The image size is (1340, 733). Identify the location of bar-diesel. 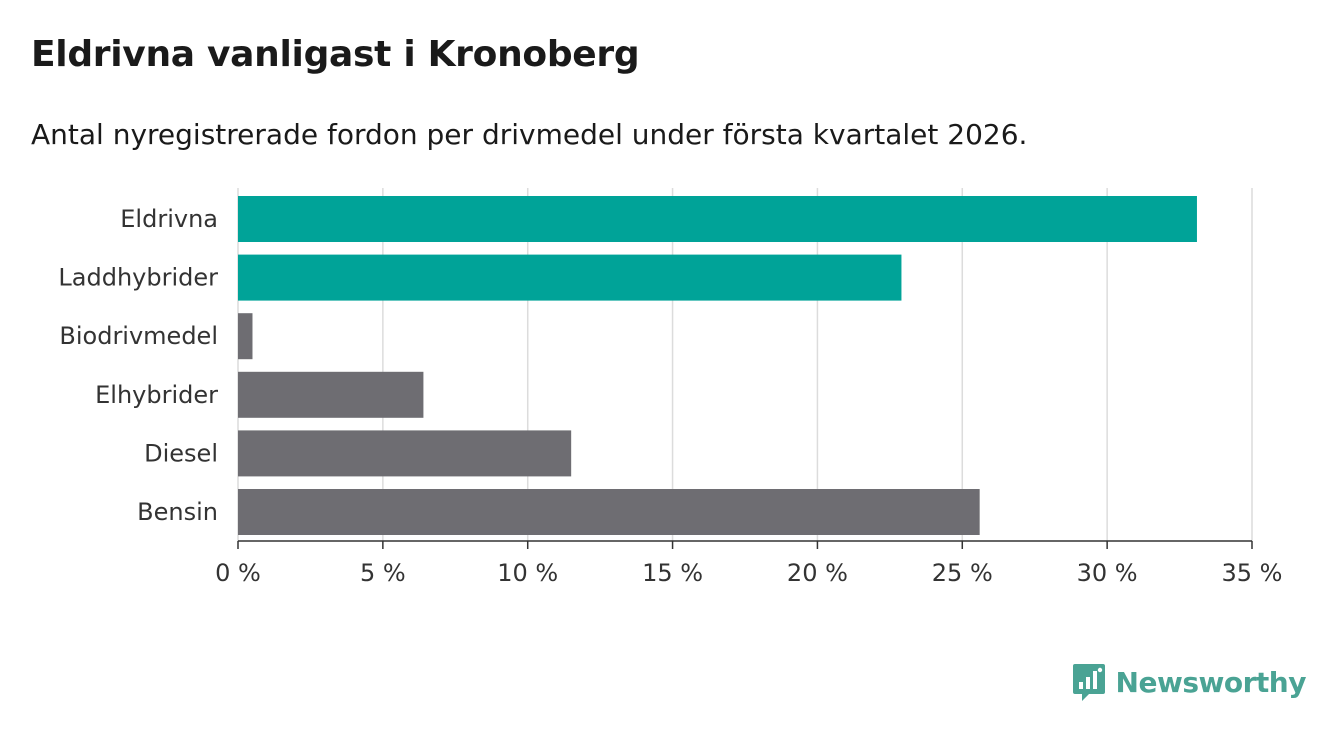
(405, 453).